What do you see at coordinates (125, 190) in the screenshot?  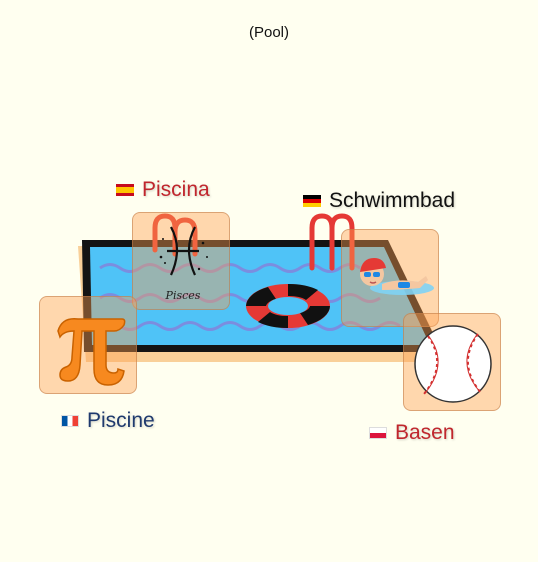 I see `spain-flag-icon` at bounding box center [125, 190].